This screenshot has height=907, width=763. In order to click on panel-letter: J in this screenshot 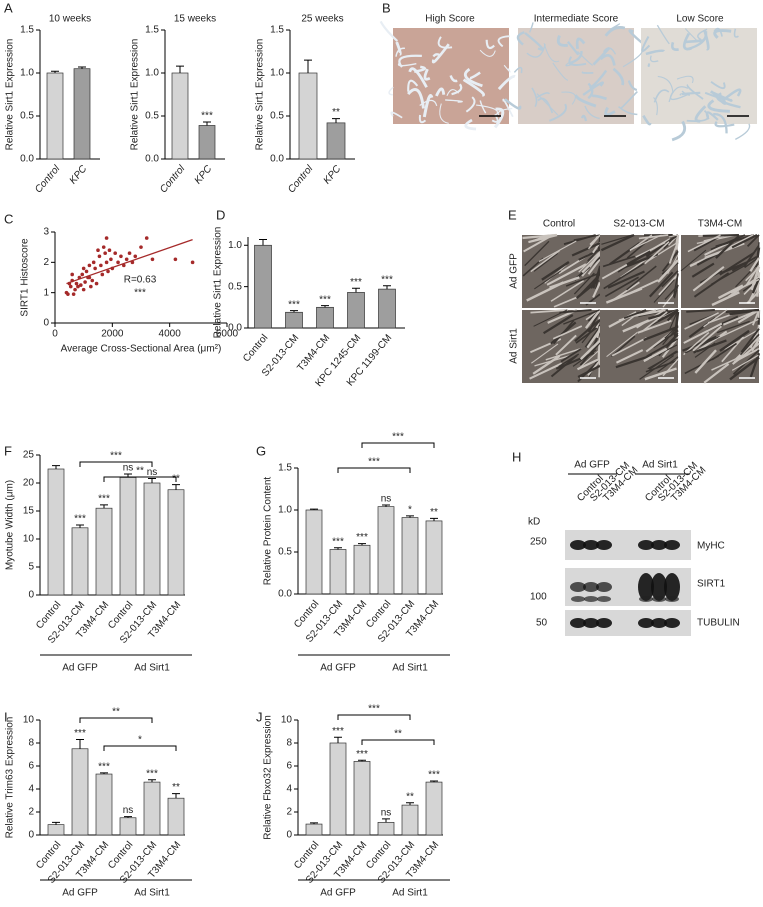, I will do `click(259, 716)`.